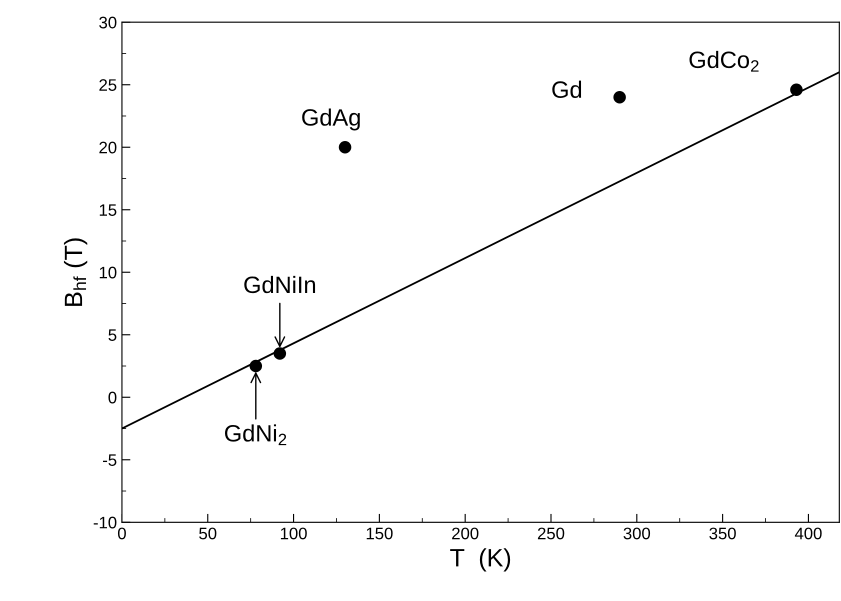 The width and height of the screenshot is (841, 601). What do you see at coordinates (108, 210) in the screenshot?
I see `y-tick-label: 15` at bounding box center [108, 210].